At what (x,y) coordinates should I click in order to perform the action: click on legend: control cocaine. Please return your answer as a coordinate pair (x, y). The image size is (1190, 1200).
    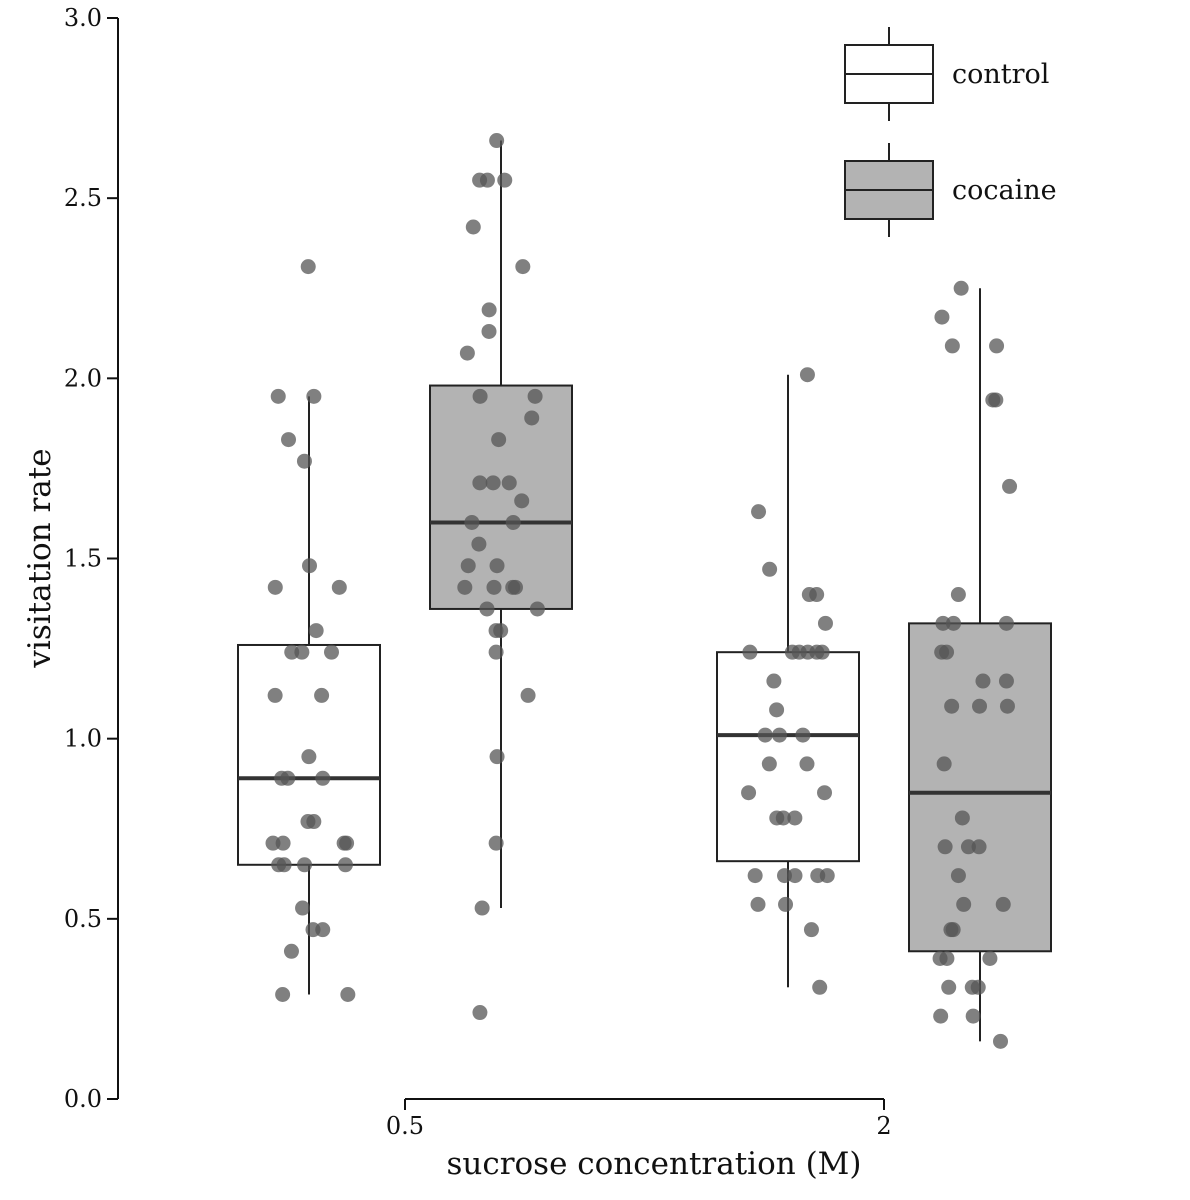
    Looking at the image, I should click on (950, 132).